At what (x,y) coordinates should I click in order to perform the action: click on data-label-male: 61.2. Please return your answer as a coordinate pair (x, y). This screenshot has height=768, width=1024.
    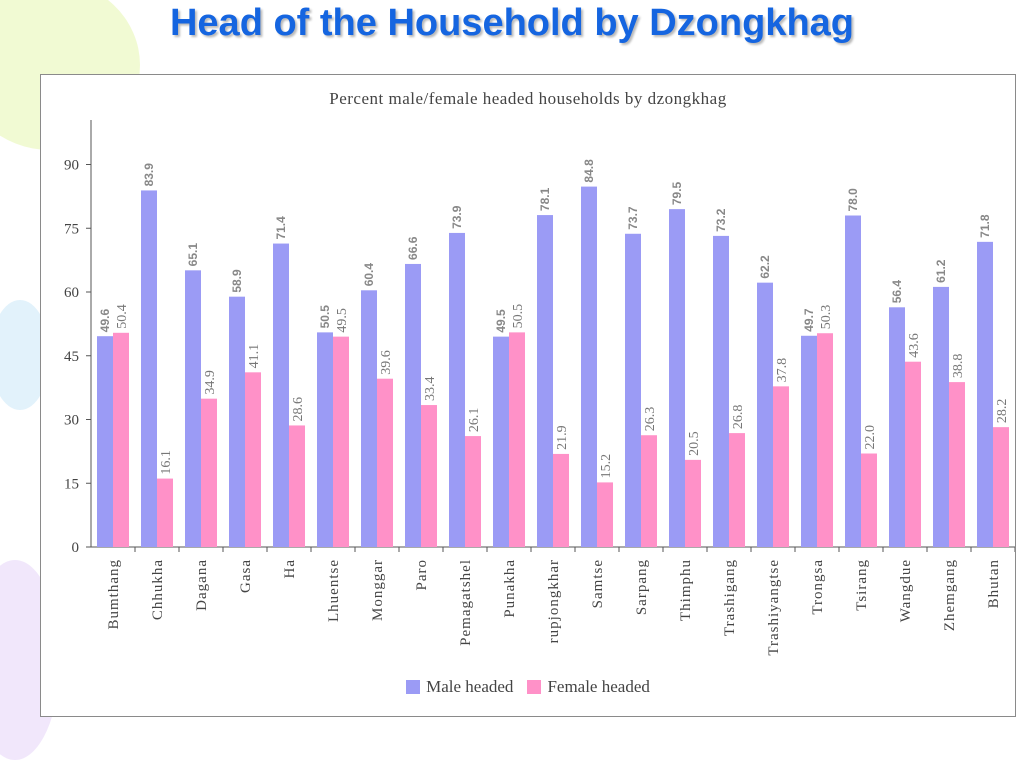
    Looking at the image, I should click on (941, 271).